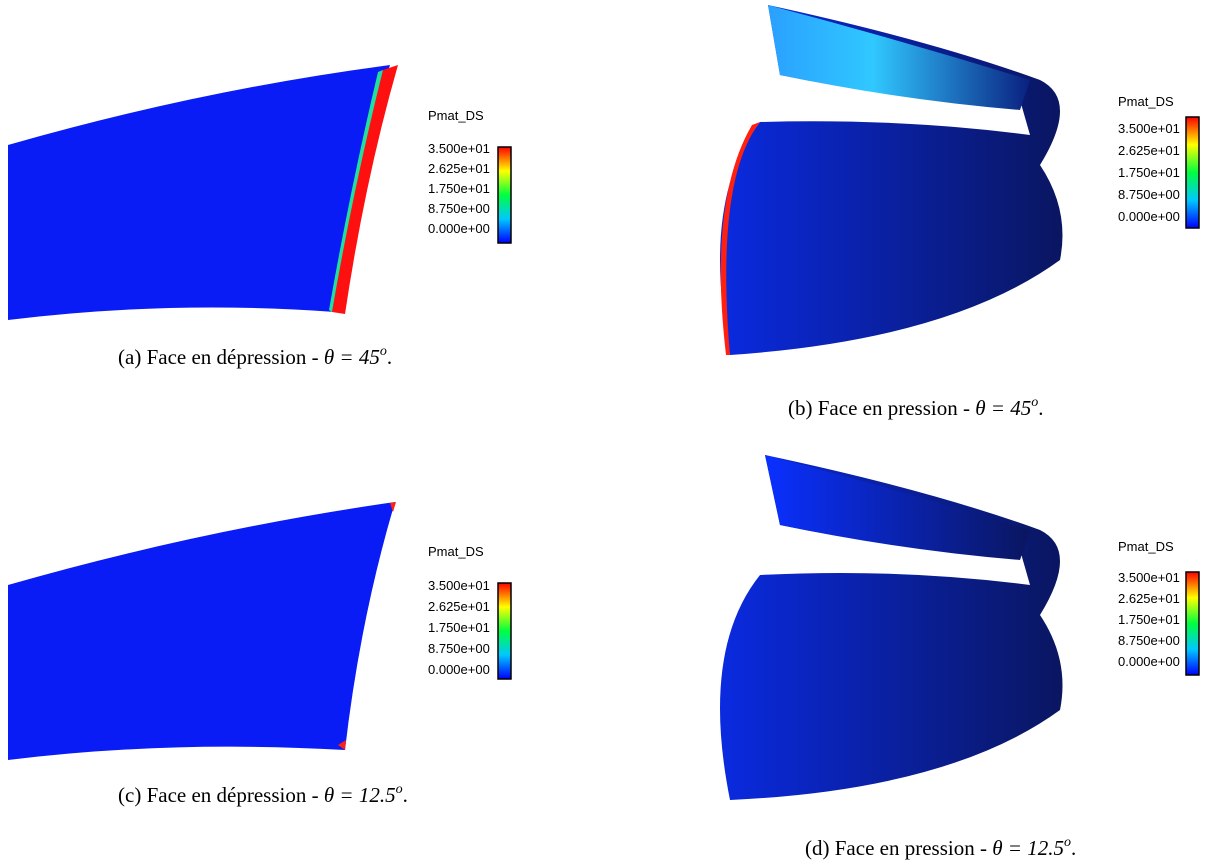 This screenshot has height=866, width=1216. What do you see at coordinates (129, 357) in the screenshot?
I see `caption-label: (a)` at bounding box center [129, 357].